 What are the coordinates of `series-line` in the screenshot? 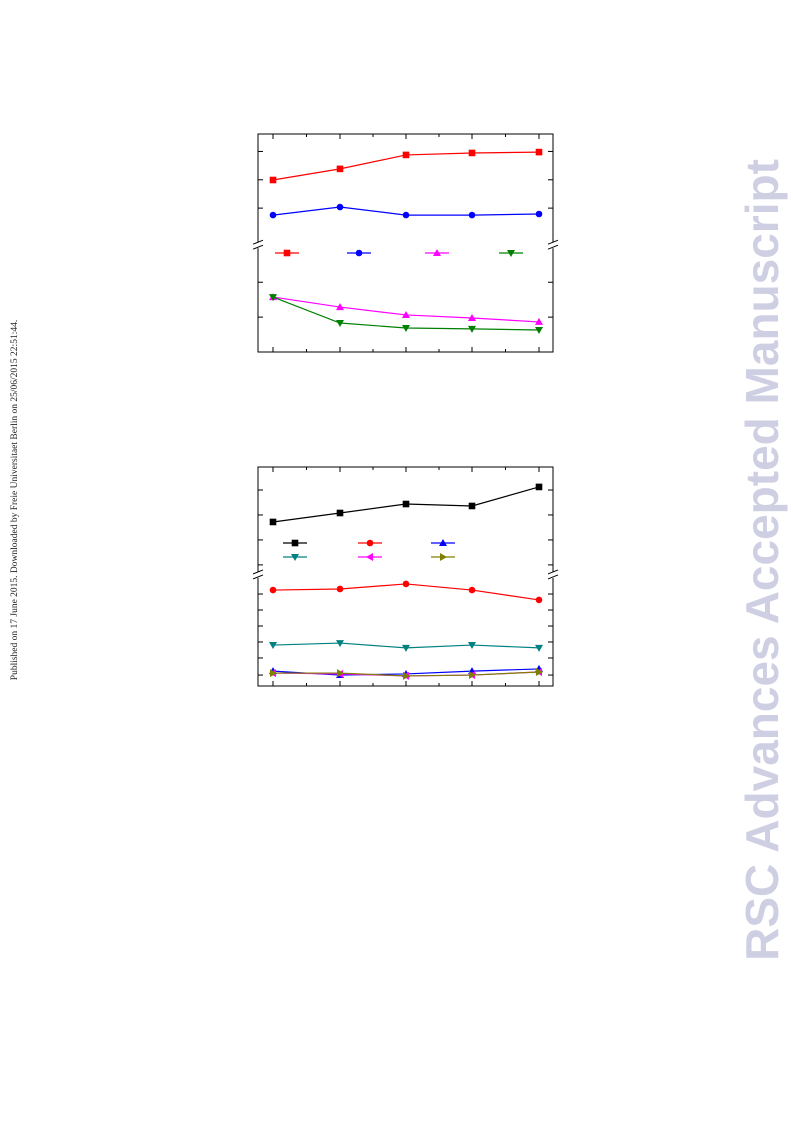 It's located at (406, 309).